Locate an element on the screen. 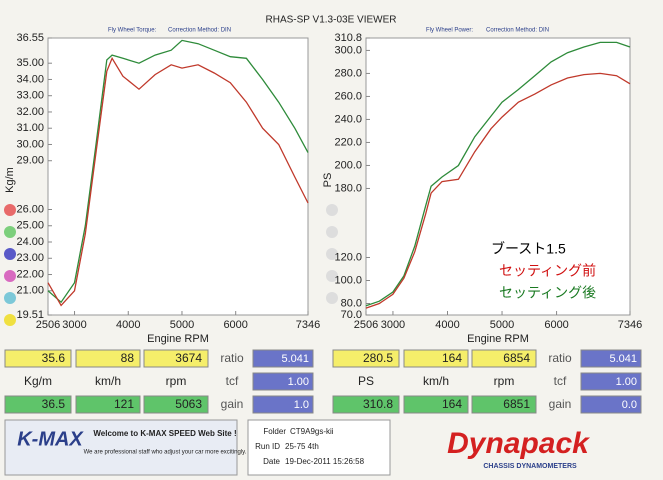  readout-before: 6854 is located at coordinates (516, 358).